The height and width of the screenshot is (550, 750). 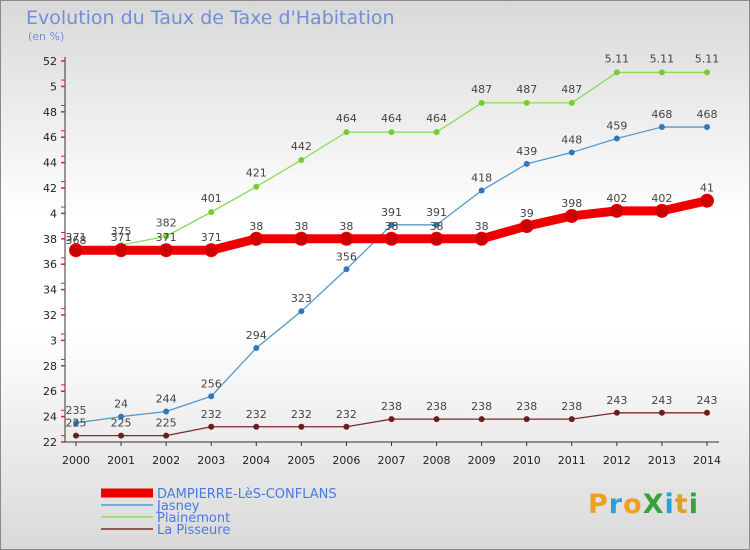 What do you see at coordinates (526, 151) in the screenshot?
I see `data-label: 439` at bounding box center [526, 151].